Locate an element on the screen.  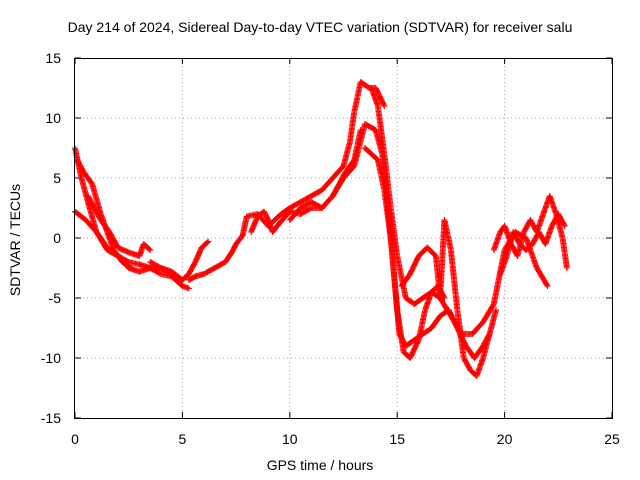
y-tick-label: 5 is located at coordinates (57, 178).